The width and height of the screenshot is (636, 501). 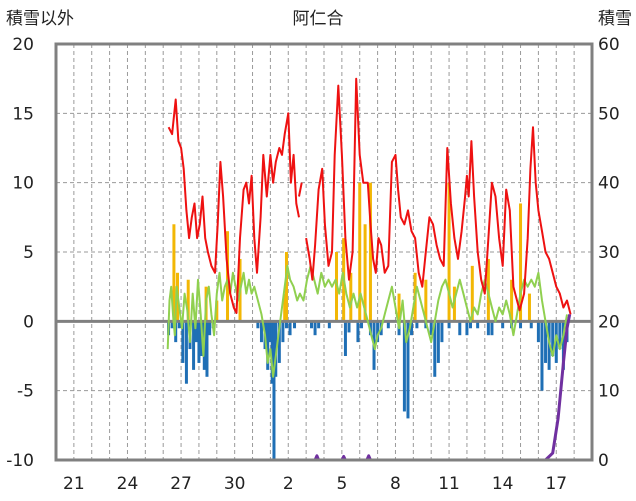 I want to click on chart-title: 阿仁合, so click(x=318, y=19).